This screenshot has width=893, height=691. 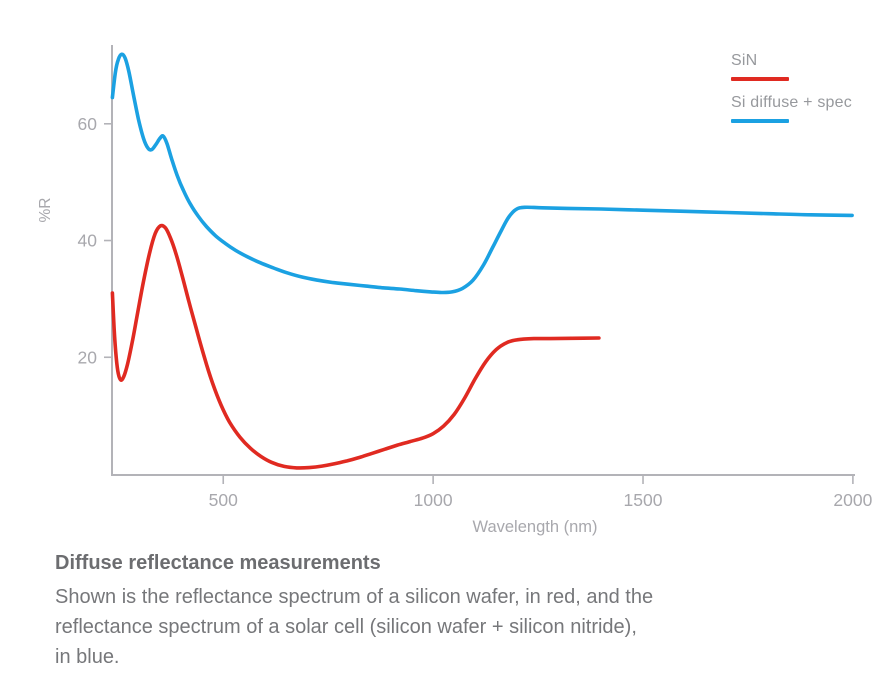 What do you see at coordinates (218, 563) in the screenshot?
I see `caption-title: Diffuse reflectance measurements` at bounding box center [218, 563].